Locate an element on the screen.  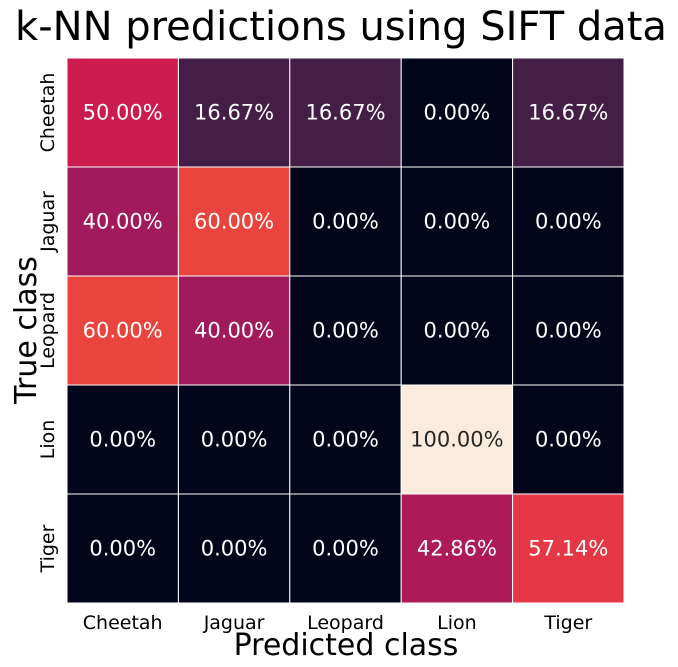
x-axis-label: Predicted class is located at coordinates (346, 645).